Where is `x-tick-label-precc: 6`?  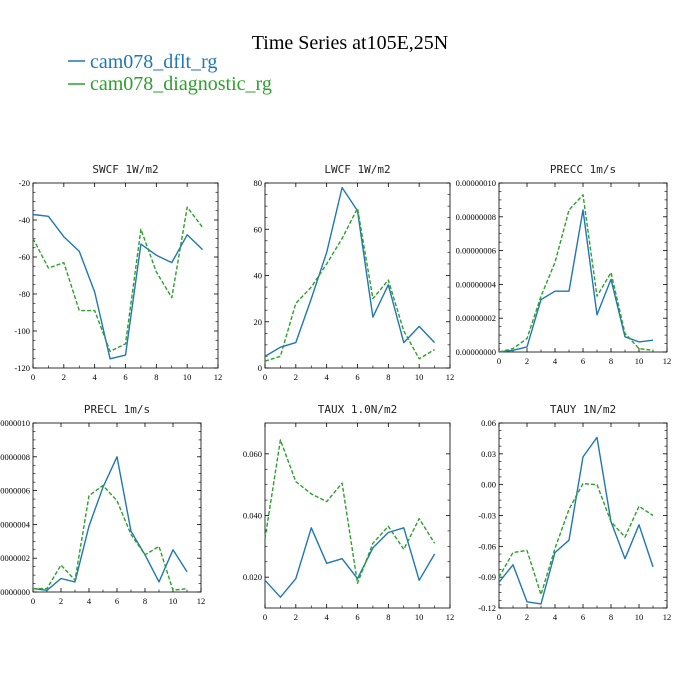
x-tick-label-precc: 6 is located at coordinates (583, 361).